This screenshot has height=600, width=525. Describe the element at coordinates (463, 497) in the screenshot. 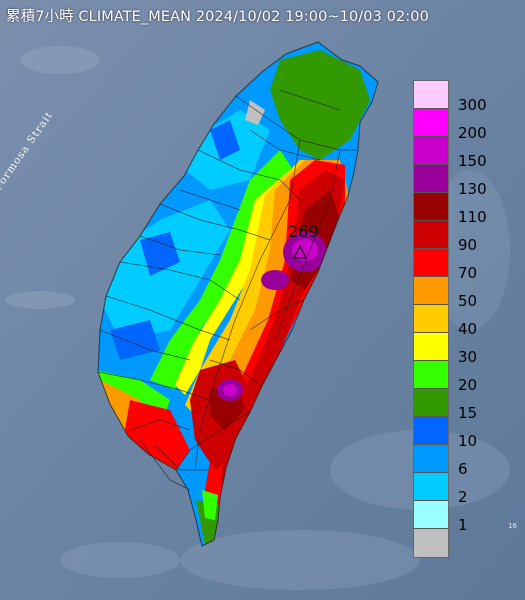

I see `legend-label: 2` at that location.